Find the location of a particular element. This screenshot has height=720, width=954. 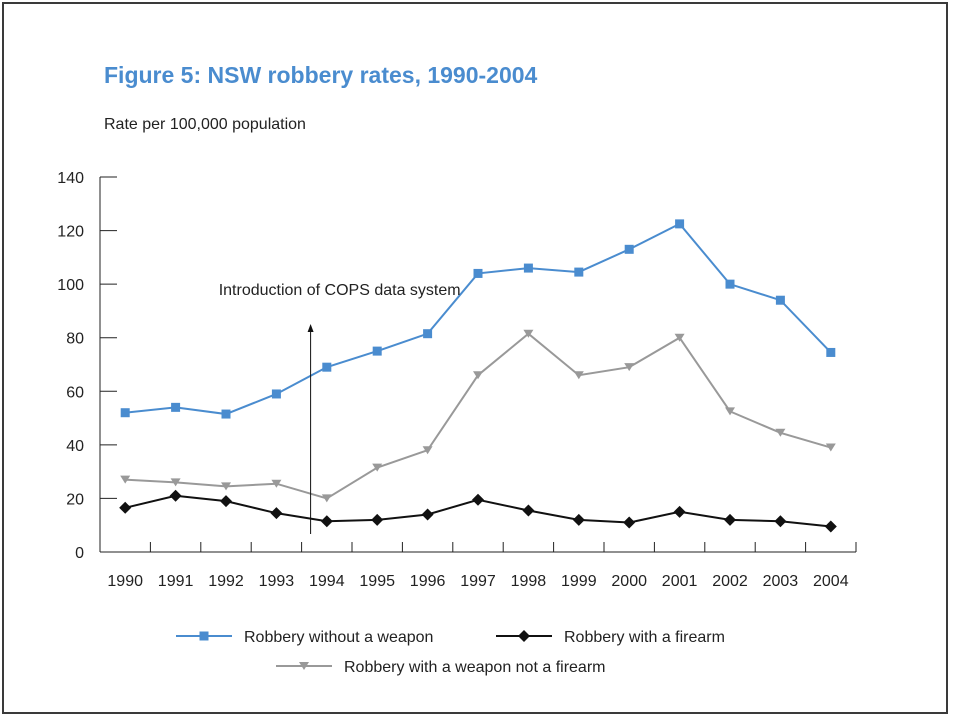

x-tick-label: 1994 is located at coordinates (327, 581).